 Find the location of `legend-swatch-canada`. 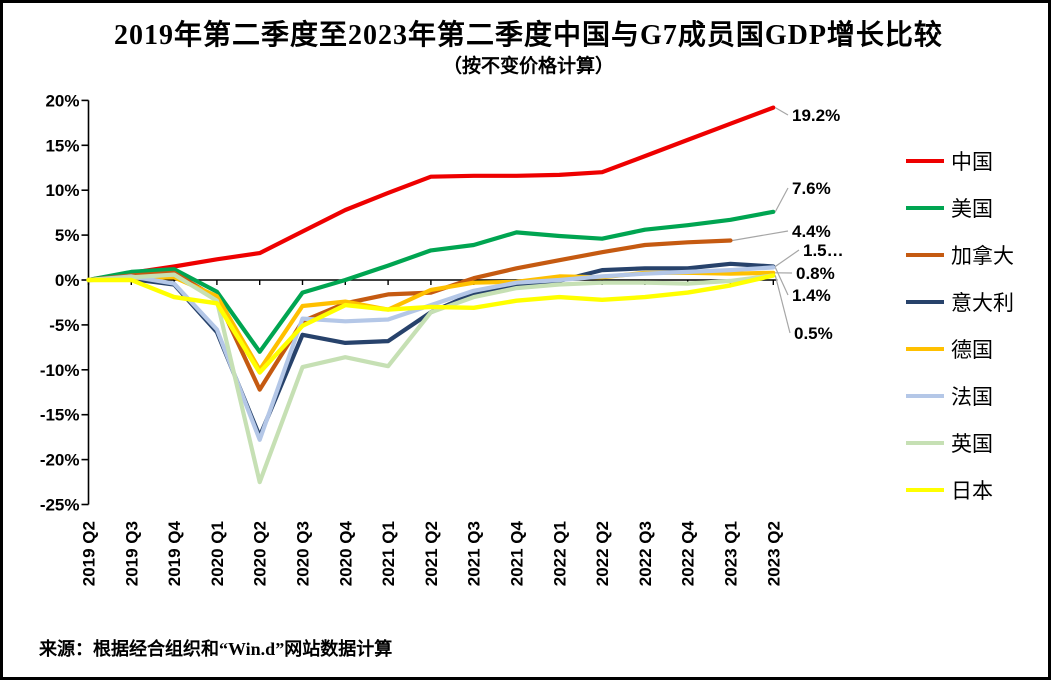

legend-swatch-canada is located at coordinates (925, 254).